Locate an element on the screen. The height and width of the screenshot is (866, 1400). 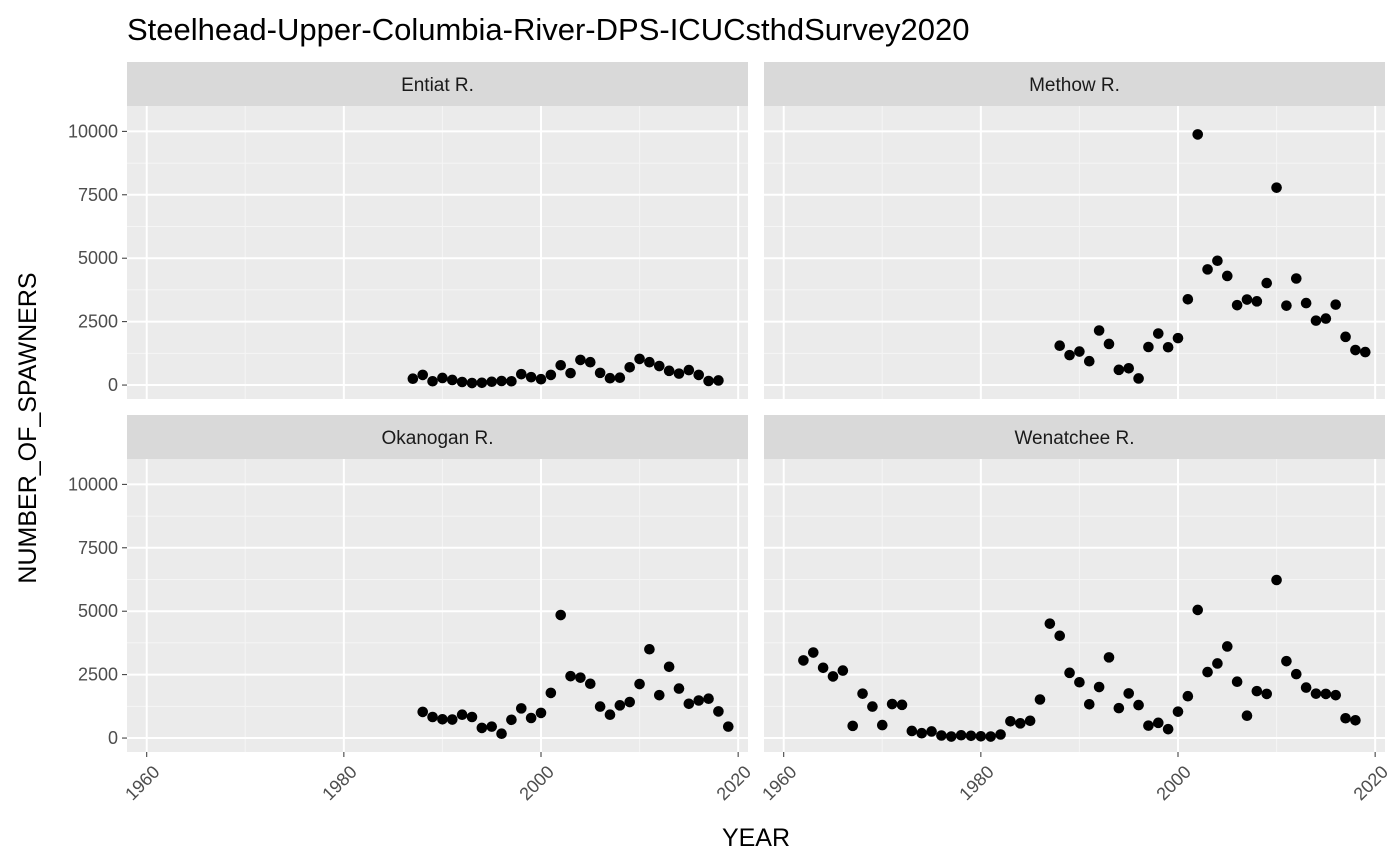
strip-label: Okanogan R. is located at coordinates (438, 438).